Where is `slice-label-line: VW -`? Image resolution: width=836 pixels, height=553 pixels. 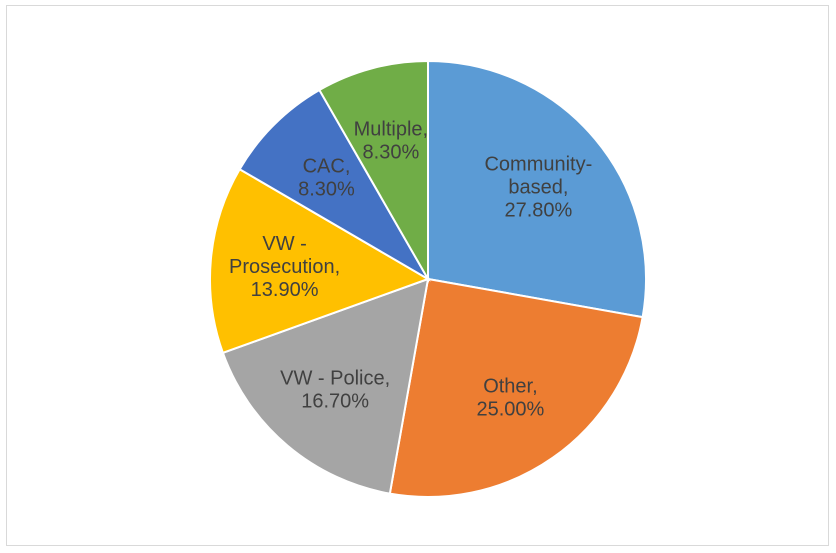
slice-label-line: VW - is located at coordinates (284, 244).